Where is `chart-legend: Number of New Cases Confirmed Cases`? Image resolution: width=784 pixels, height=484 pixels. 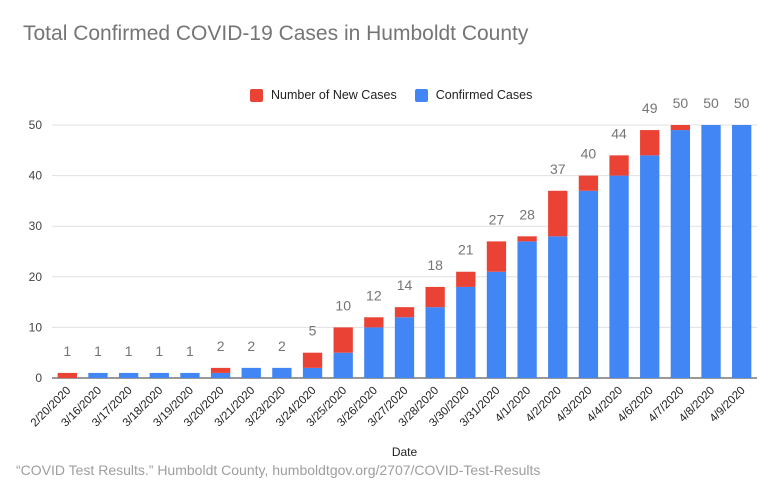 chart-legend: Number of New Cases Confirmed Cases is located at coordinates (400, 95).